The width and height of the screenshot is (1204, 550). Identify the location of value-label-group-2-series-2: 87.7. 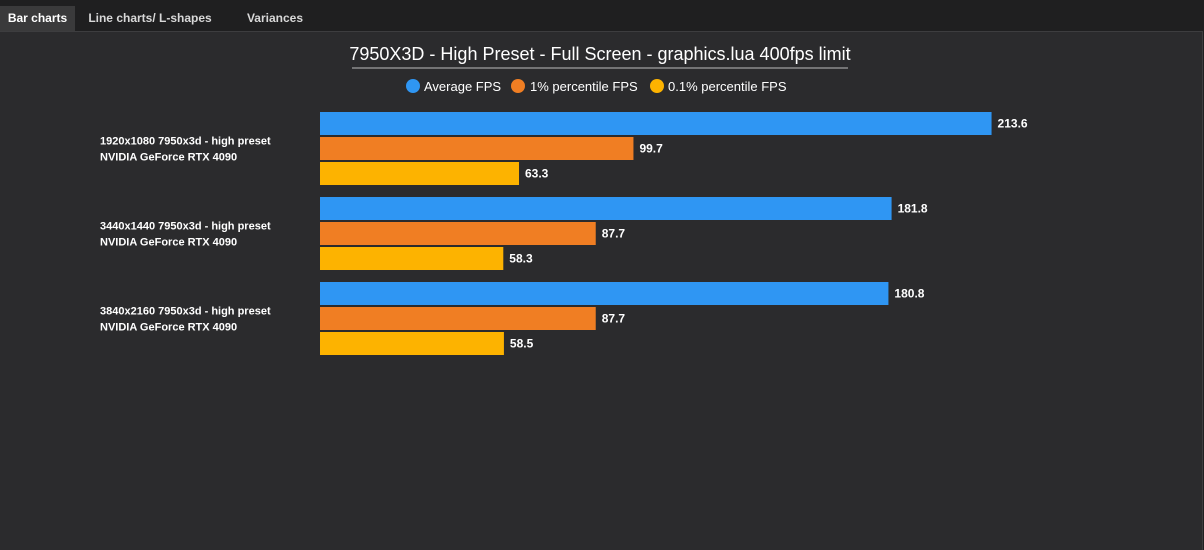
(614, 234).